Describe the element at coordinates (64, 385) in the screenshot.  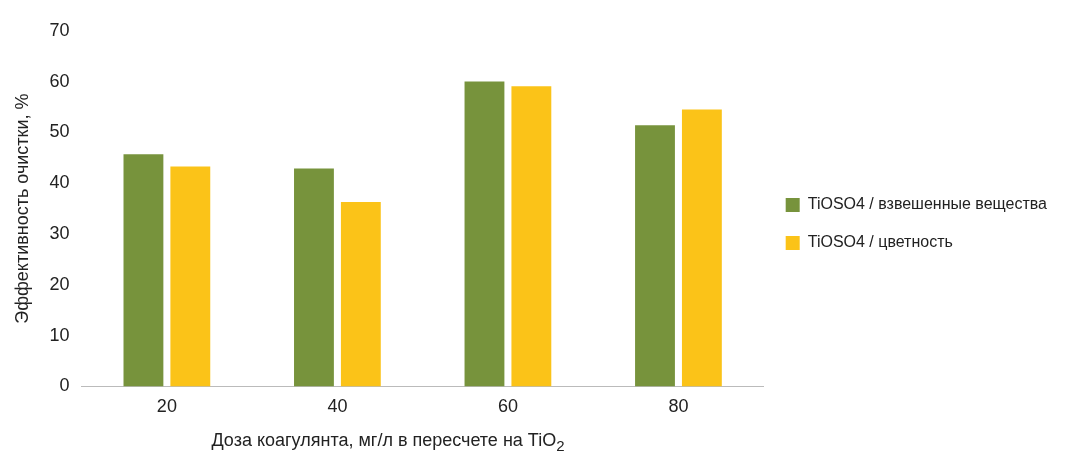
I see `y-tick-label: 0` at that location.